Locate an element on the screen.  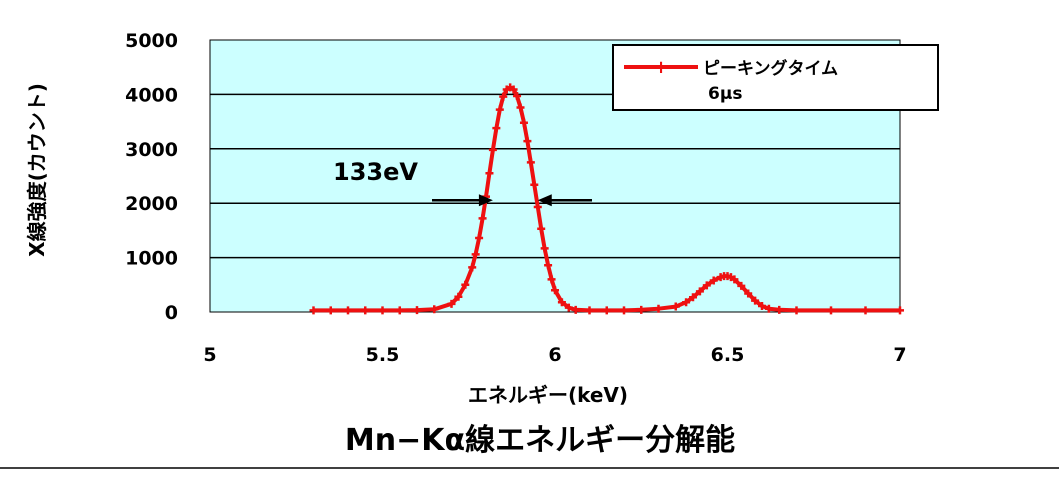
x-tick-label: 6.5 is located at coordinates (728, 355).